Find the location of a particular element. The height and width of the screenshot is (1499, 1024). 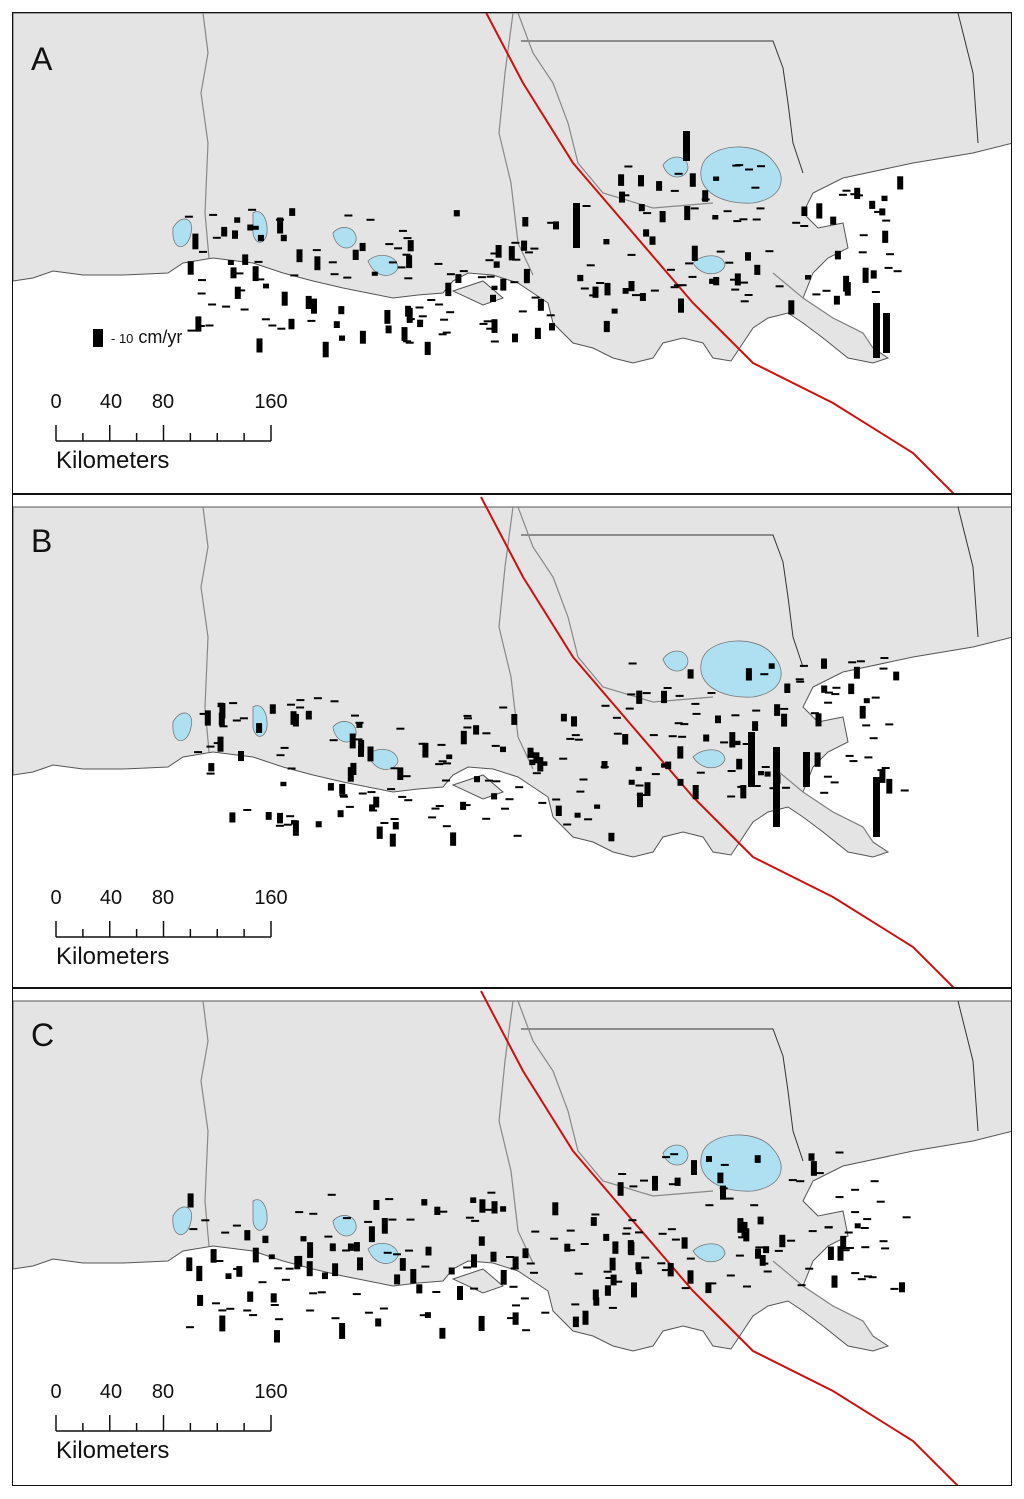

lake is located at coordinates (383, 759).